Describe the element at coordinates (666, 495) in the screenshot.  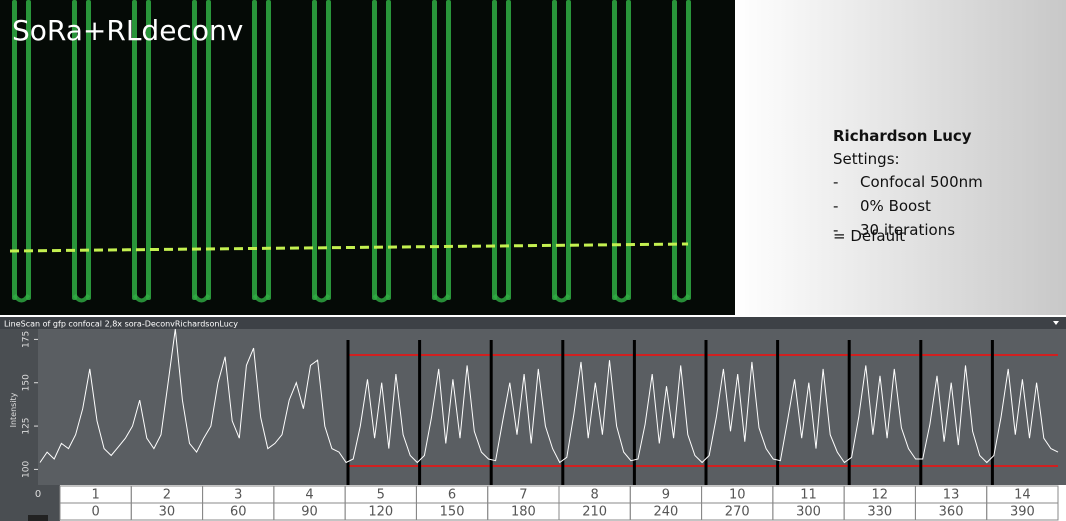
I see `scale-index: 9` at that location.